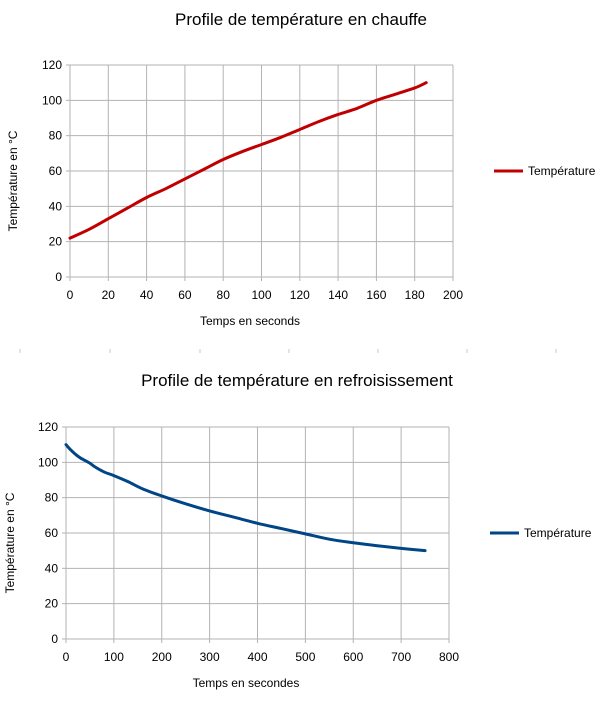 This screenshot has width=606, height=703. What do you see at coordinates (257, 657) in the screenshot?
I see `x-tick-label: 400` at bounding box center [257, 657].